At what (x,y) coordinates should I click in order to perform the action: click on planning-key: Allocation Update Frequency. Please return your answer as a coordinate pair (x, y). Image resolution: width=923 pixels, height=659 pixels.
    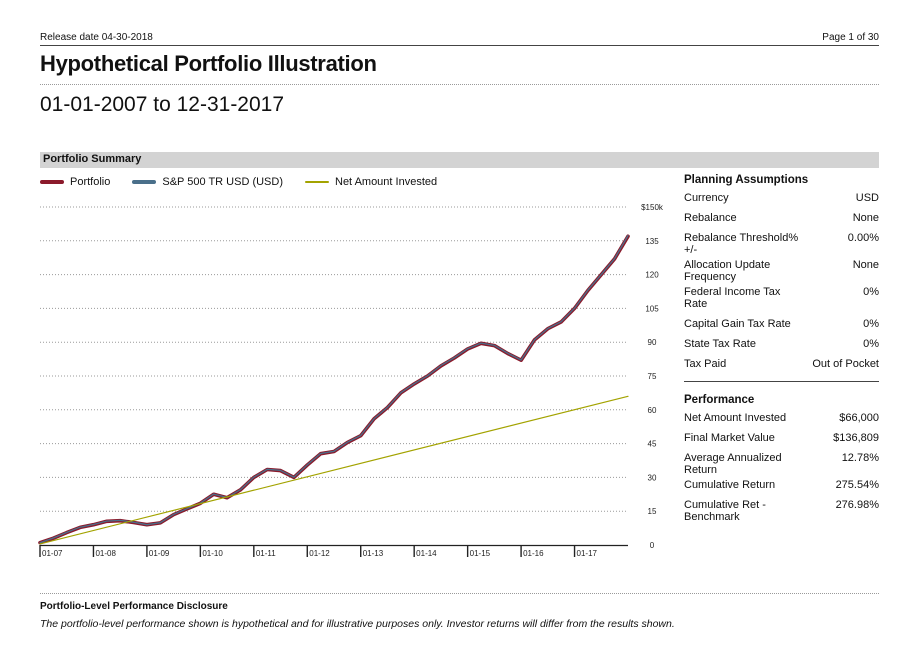
    Looking at the image, I should click on (727, 271).